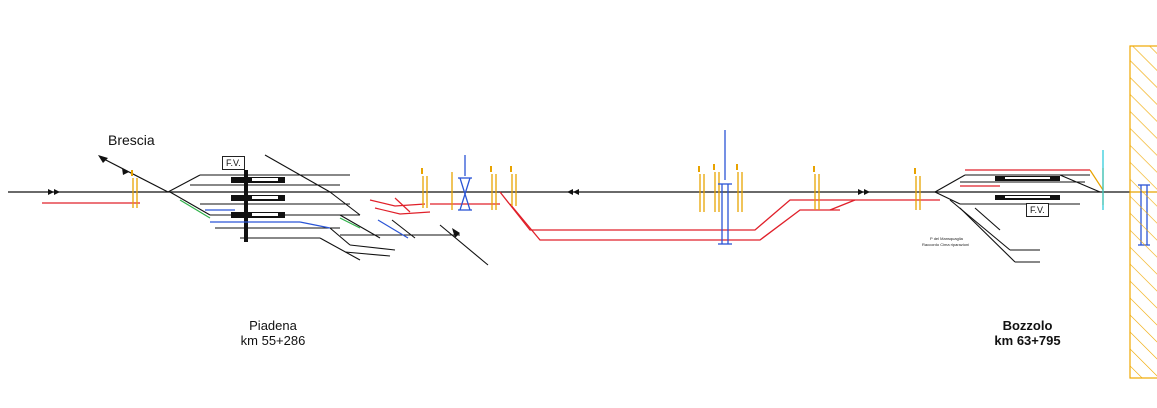 This screenshot has width=1157, height=408. Describe the element at coordinates (523, 170) in the screenshot. I see `signal-heads` at that location.